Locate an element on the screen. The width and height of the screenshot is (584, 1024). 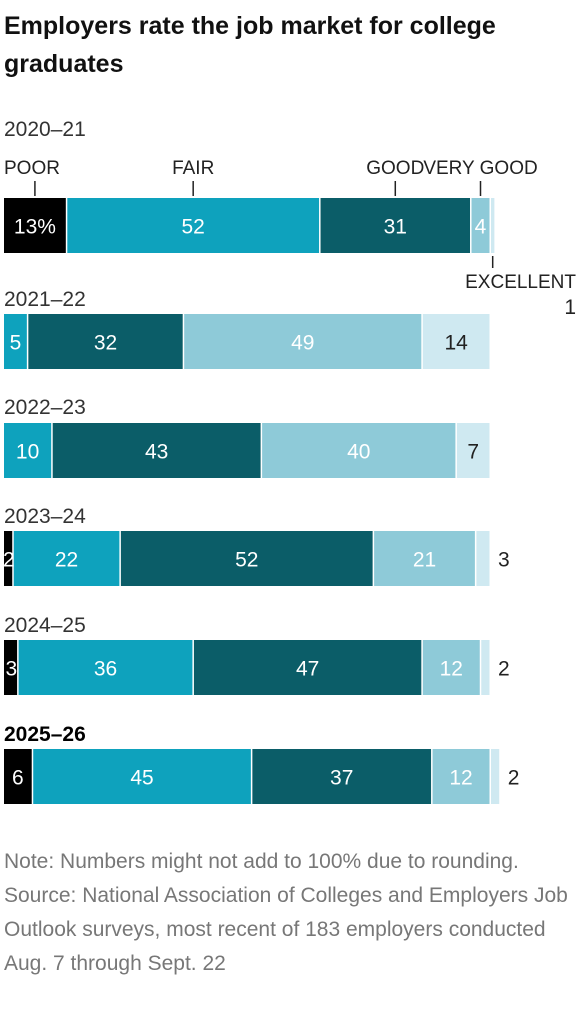
data-label: 40 is located at coordinates (358, 452).